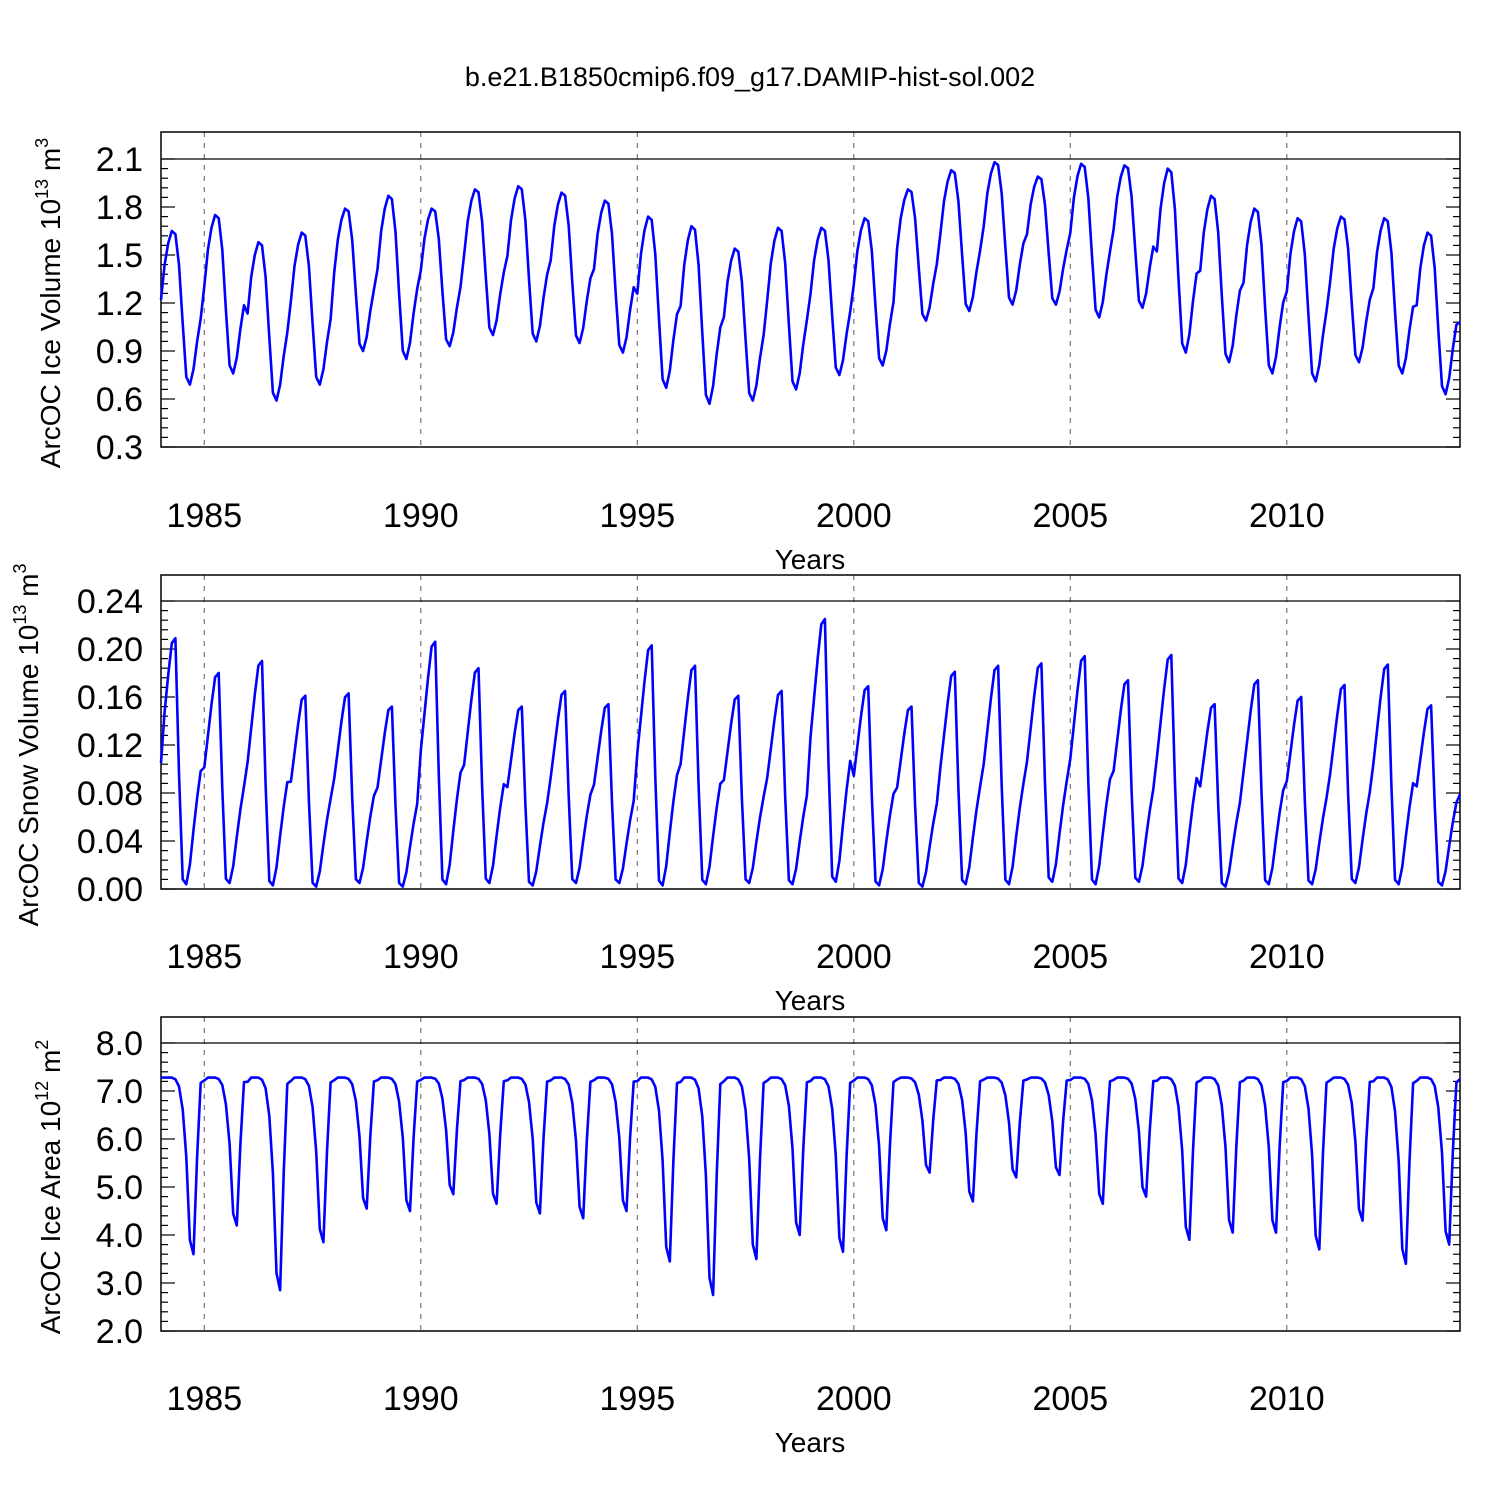 This screenshot has width=1500, height=1500. I want to click on y-tick-label: 0.6, so click(119, 400).